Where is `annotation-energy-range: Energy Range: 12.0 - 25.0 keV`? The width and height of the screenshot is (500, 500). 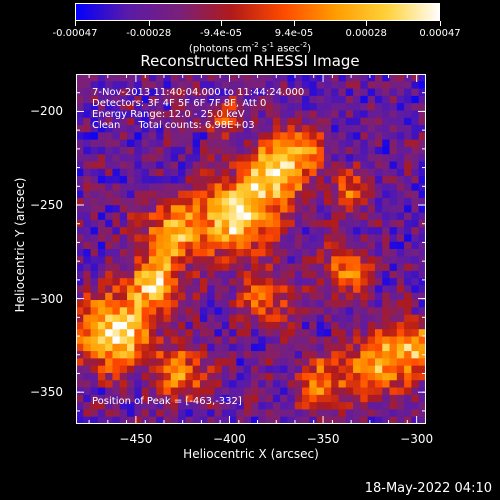
annotation-energy-range: Energy Range: 12.0 - 25.0 keV is located at coordinates (168, 114).